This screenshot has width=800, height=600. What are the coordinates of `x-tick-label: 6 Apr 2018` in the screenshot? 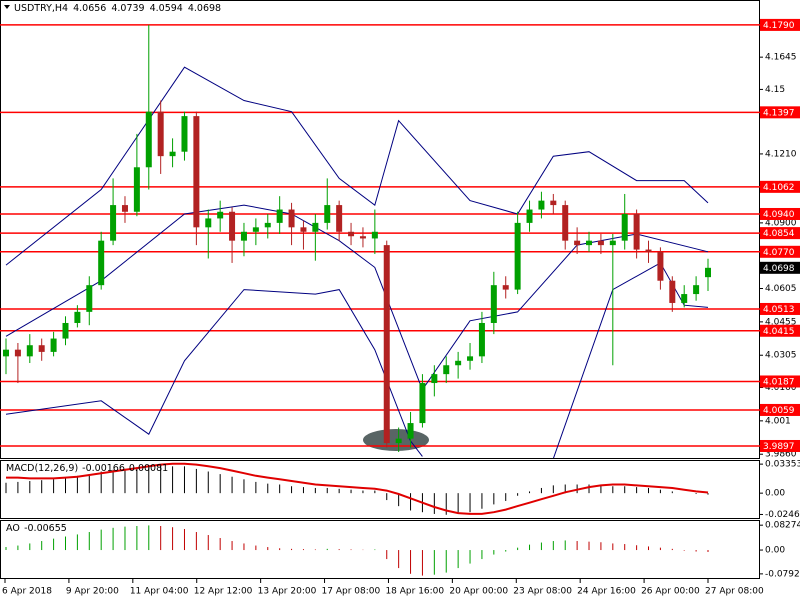 It's located at (27, 592).